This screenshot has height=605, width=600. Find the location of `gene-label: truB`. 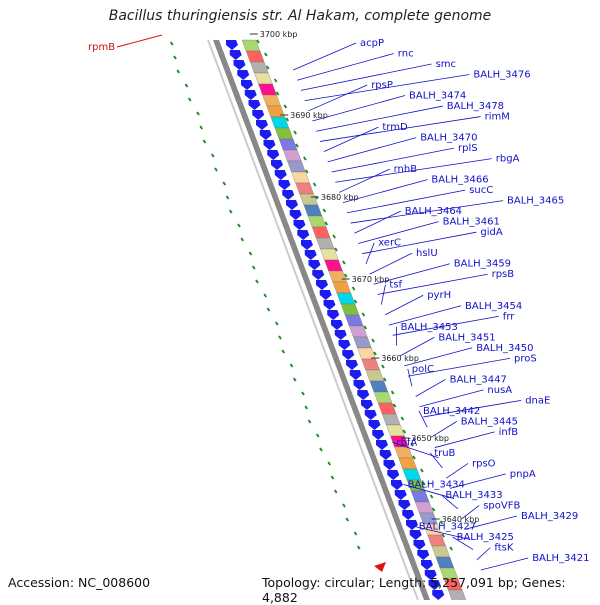

gene-label: truB is located at coordinates (444, 453).